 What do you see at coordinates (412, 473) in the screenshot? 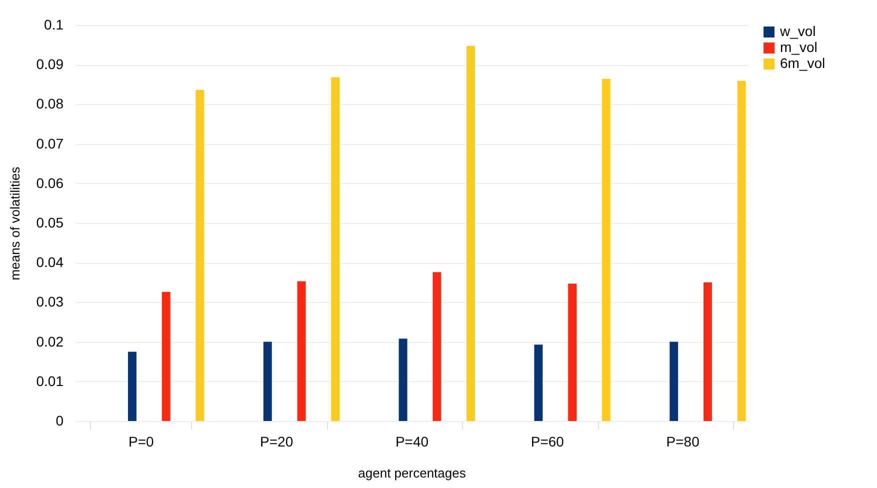
I see `x-axis-title: agent percentages` at bounding box center [412, 473].